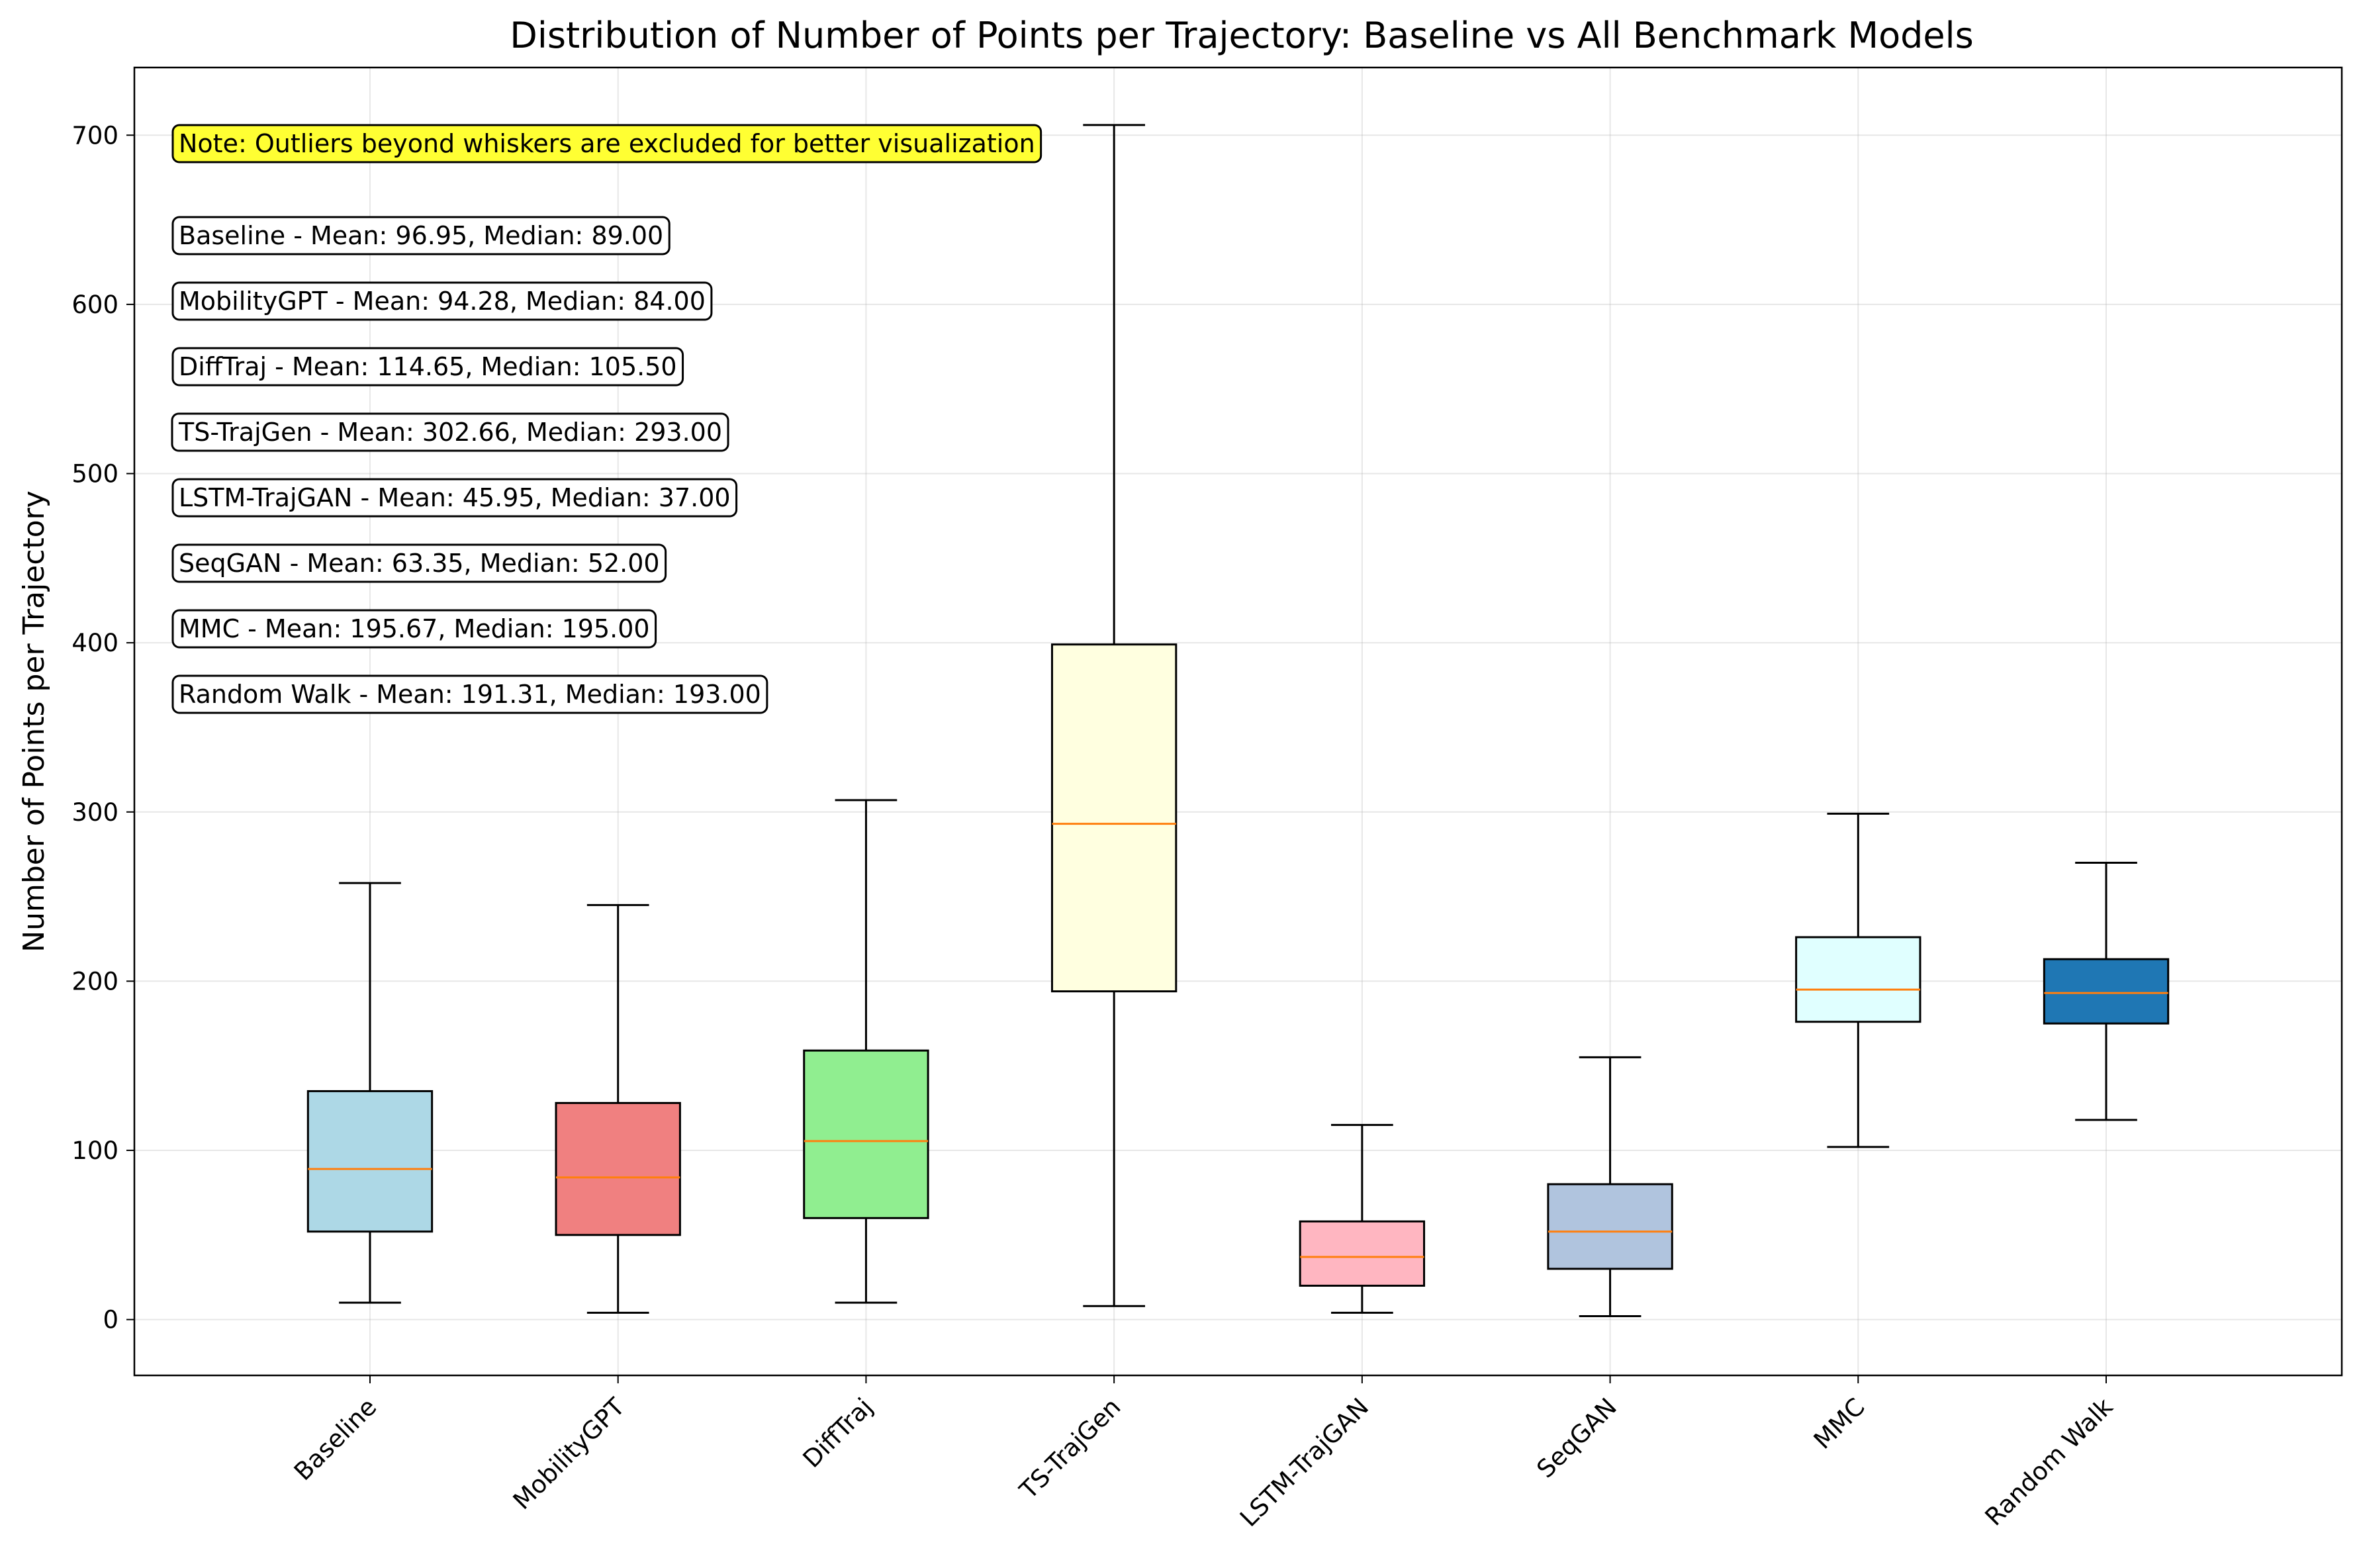 The width and height of the screenshot is (2359, 1568). I want to click on stats-label-text: SeqGAN - Mean: 63.35, Median: 52.00, so click(420, 563).